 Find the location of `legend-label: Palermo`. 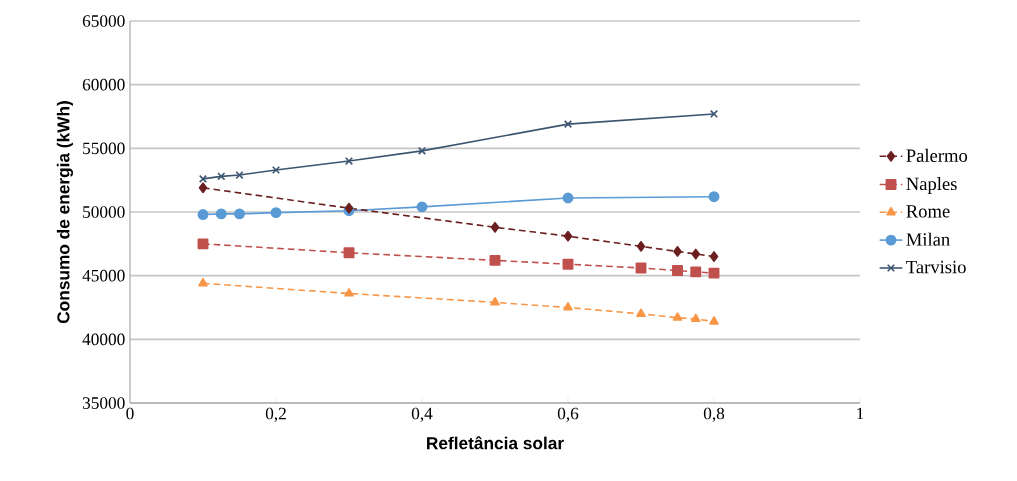

legend-label: Palermo is located at coordinates (937, 155).